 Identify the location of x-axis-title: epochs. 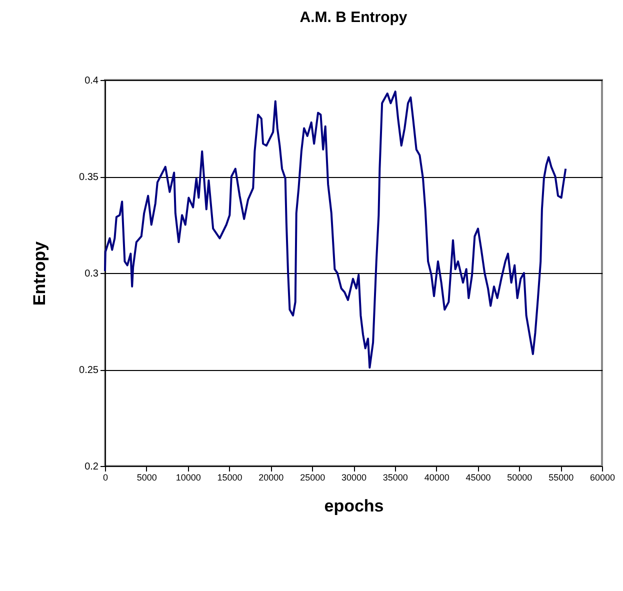
(354, 506).